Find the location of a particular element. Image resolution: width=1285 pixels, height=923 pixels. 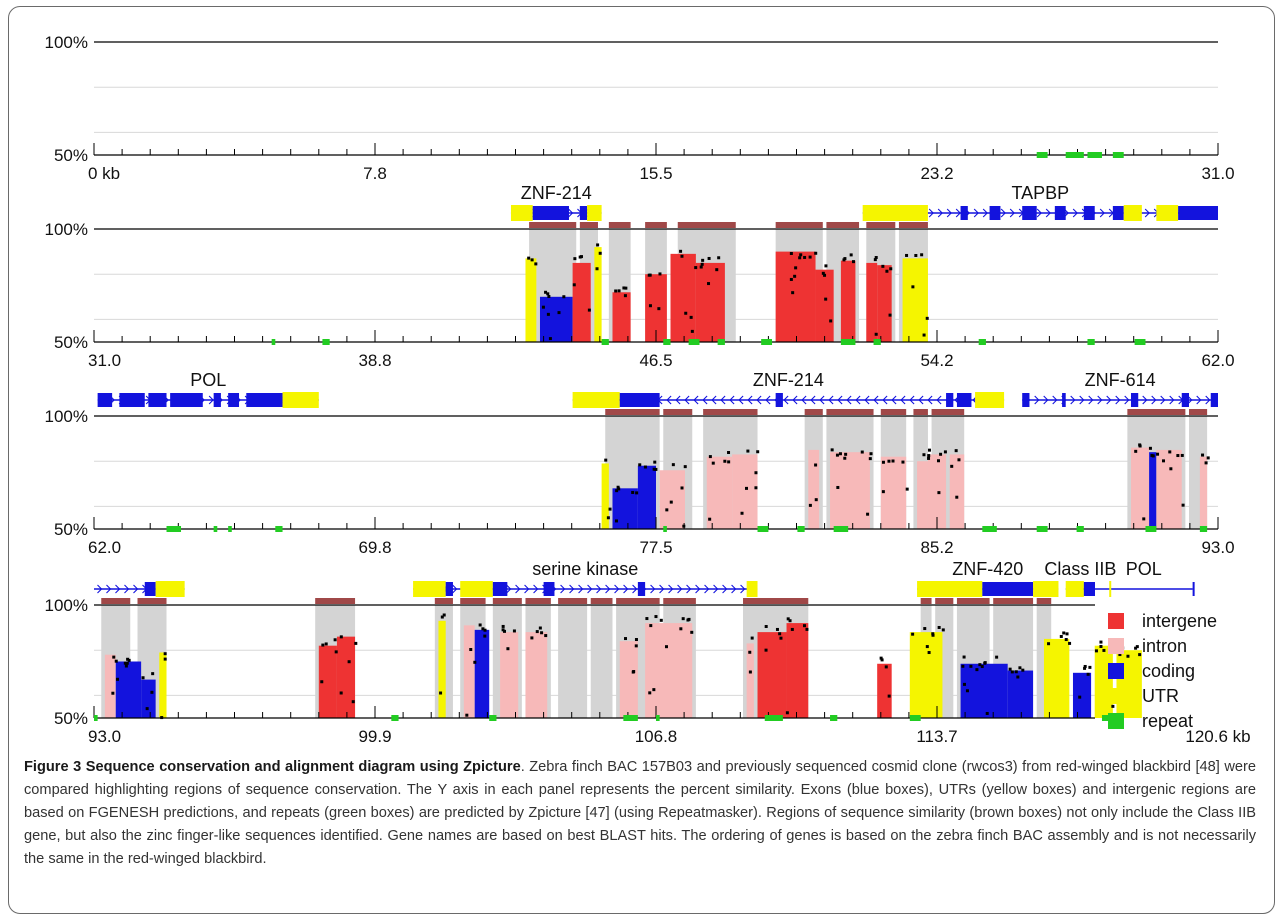

repeat-box is located at coordinates (1140, 342).